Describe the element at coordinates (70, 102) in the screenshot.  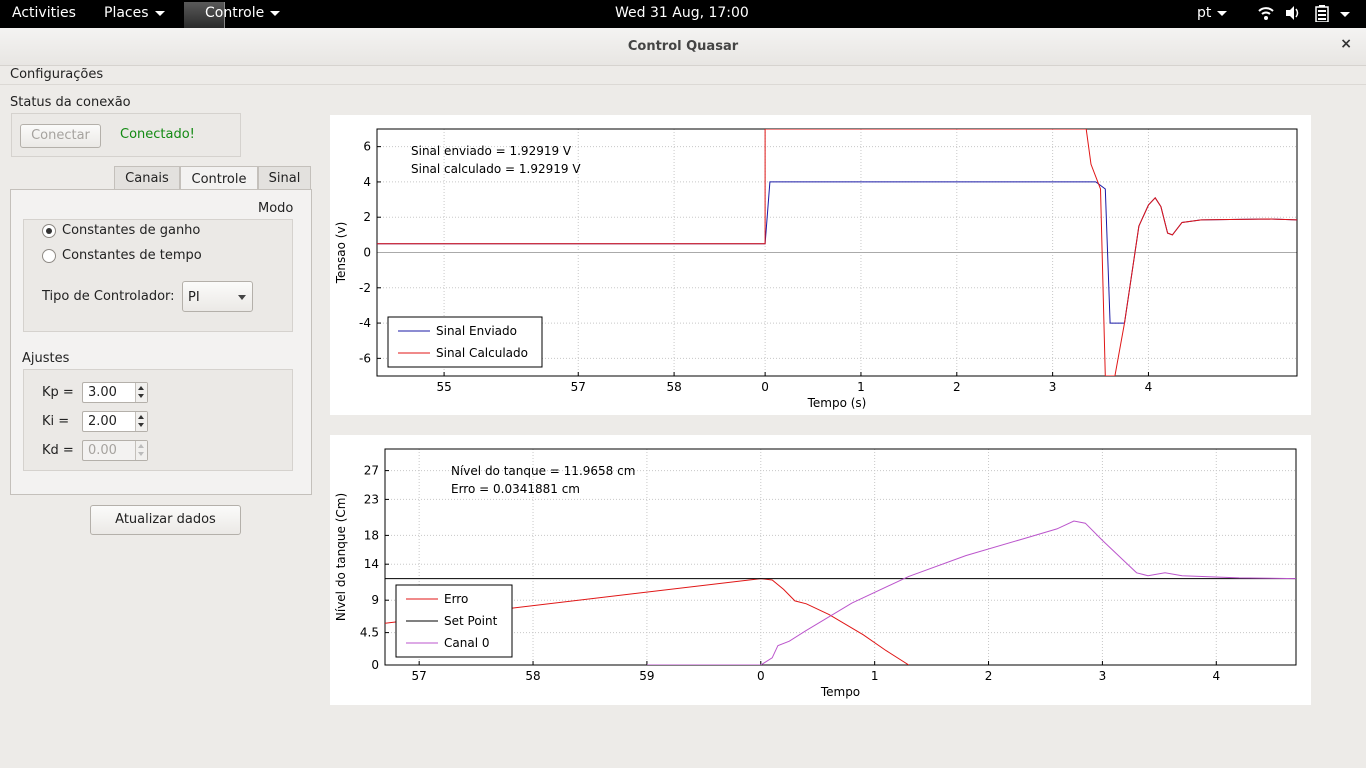
I see `connection-title: Status da conexão` at that location.